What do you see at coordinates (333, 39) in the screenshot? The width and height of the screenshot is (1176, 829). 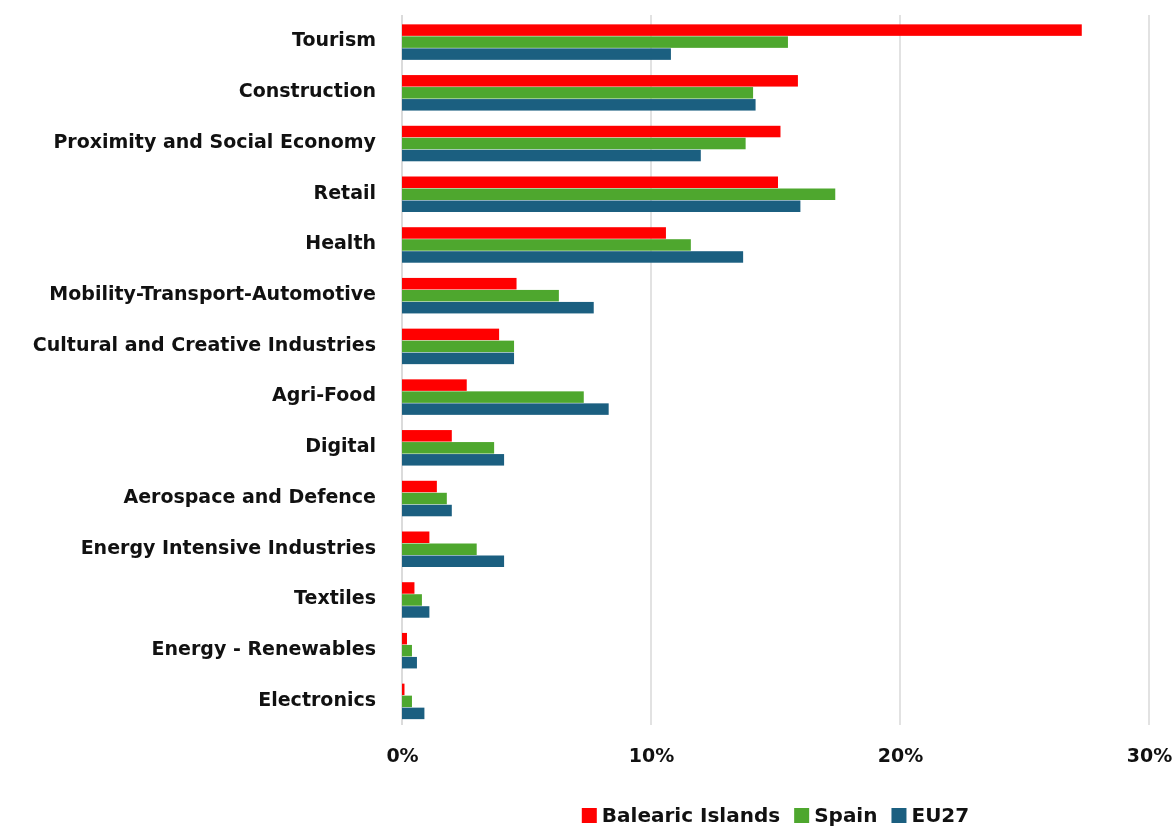 I see `y-tick-label: Tourism` at bounding box center [333, 39].